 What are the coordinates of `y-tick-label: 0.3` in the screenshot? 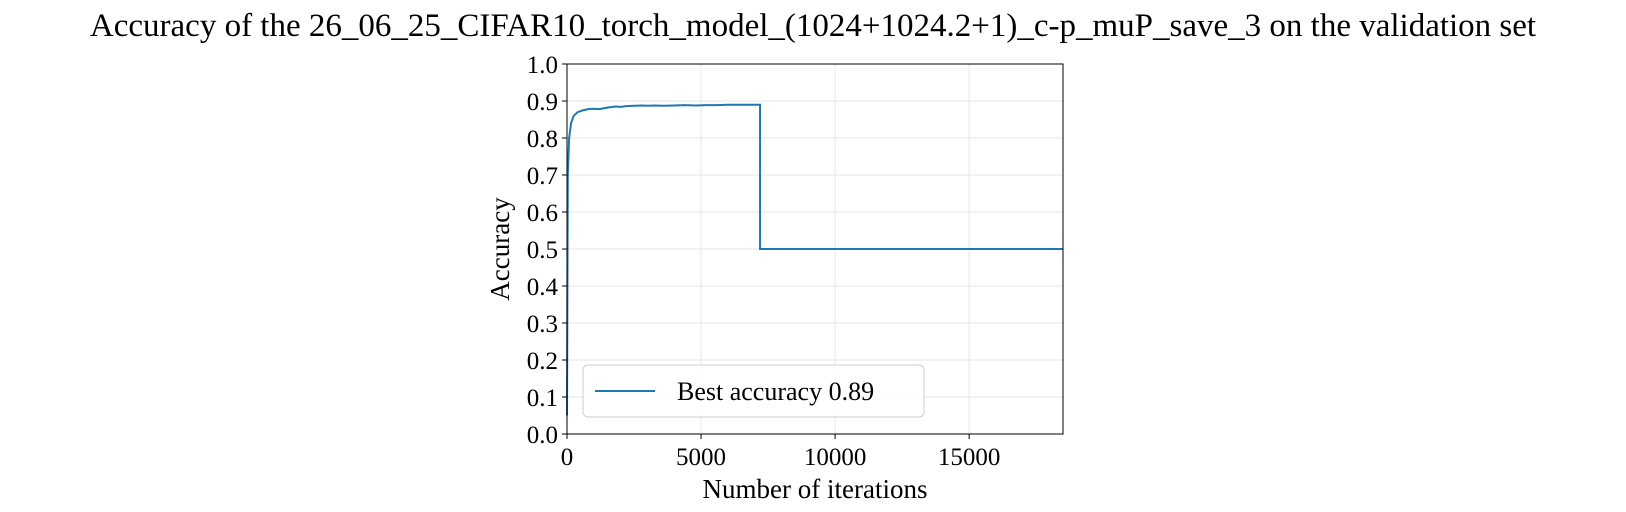 It's located at (542, 324).